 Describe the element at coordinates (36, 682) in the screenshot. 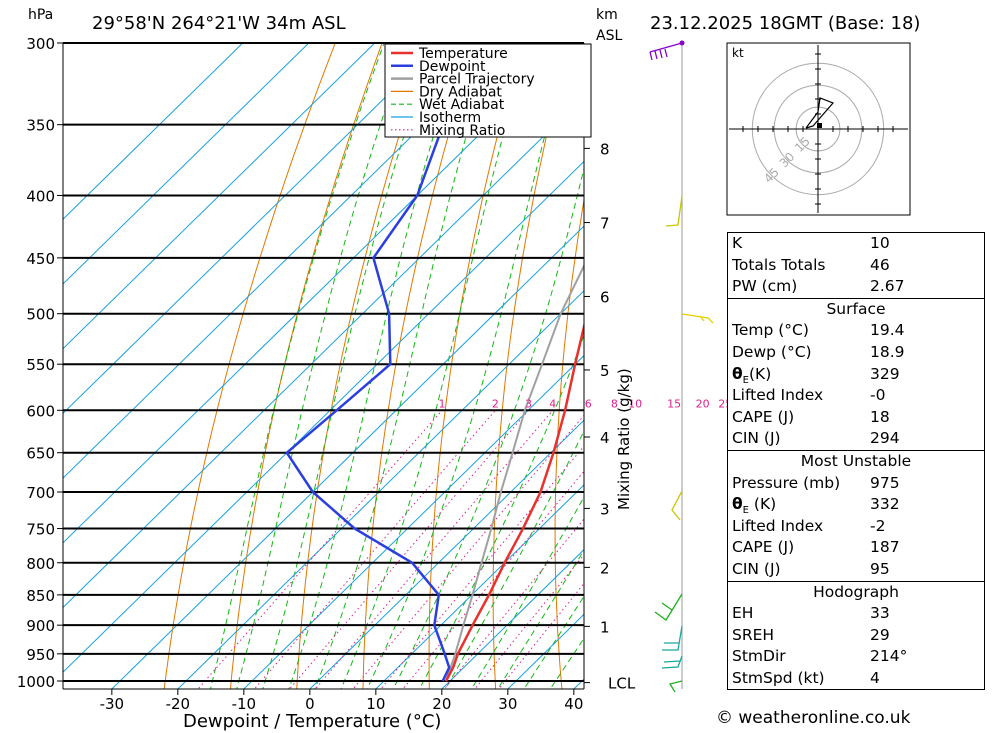

I see `pressure-label: 1000` at that location.